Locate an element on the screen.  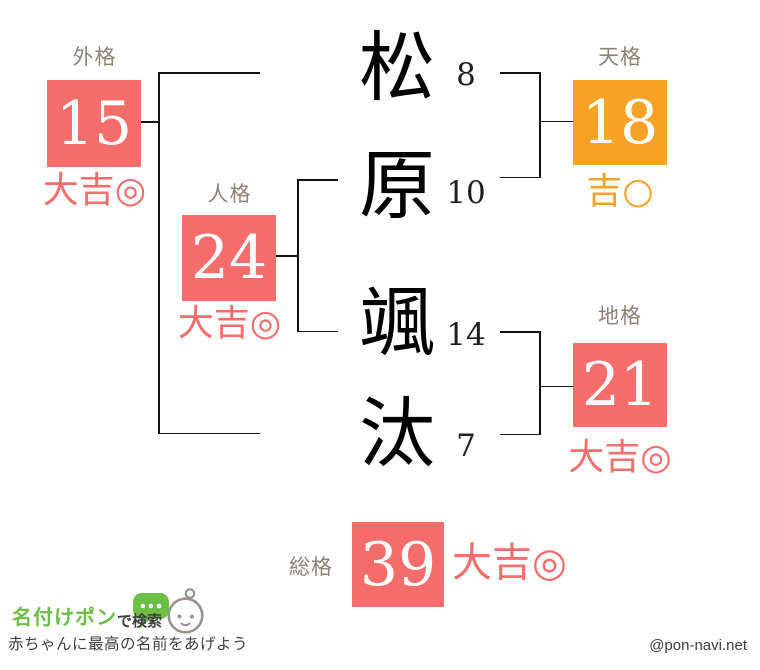
tenkaku-label: 天格 is located at coordinates (620, 57).